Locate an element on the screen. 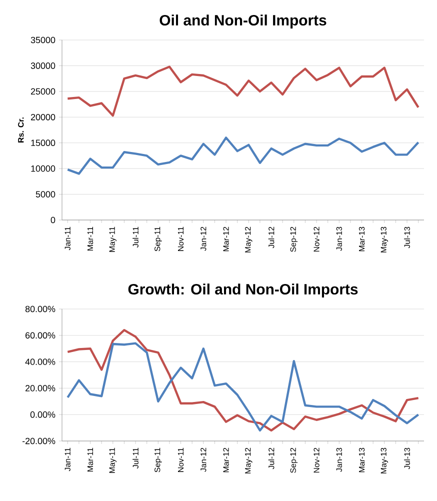  y-tick-label: 35000 is located at coordinates (43, 40).